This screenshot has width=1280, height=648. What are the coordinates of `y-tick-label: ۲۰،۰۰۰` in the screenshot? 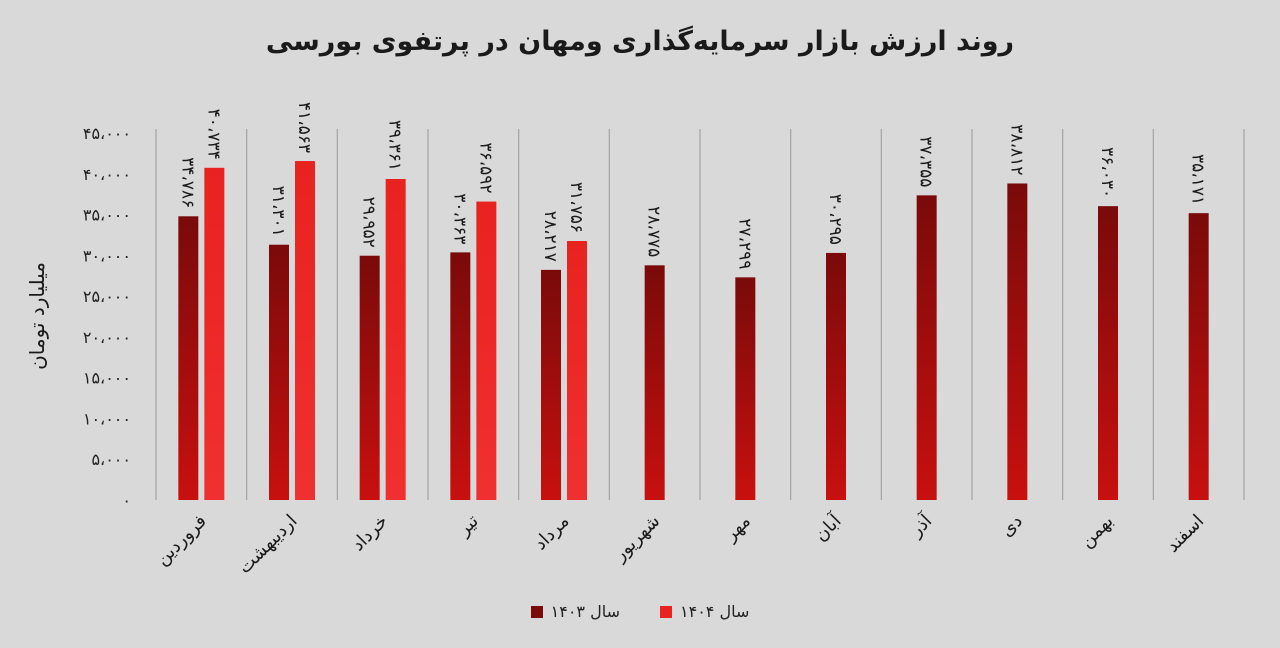 It's located at (107, 337).